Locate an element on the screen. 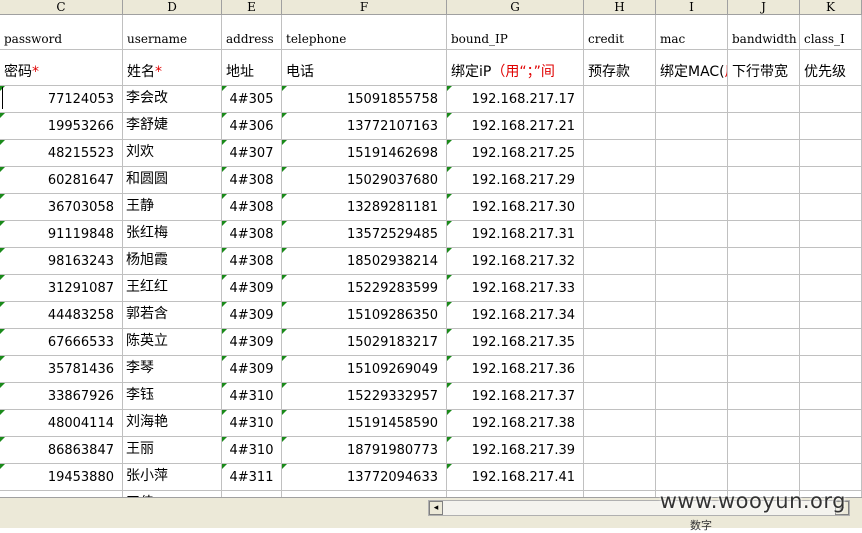  cell-password: 86863847 is located at coordinates (61, 450).